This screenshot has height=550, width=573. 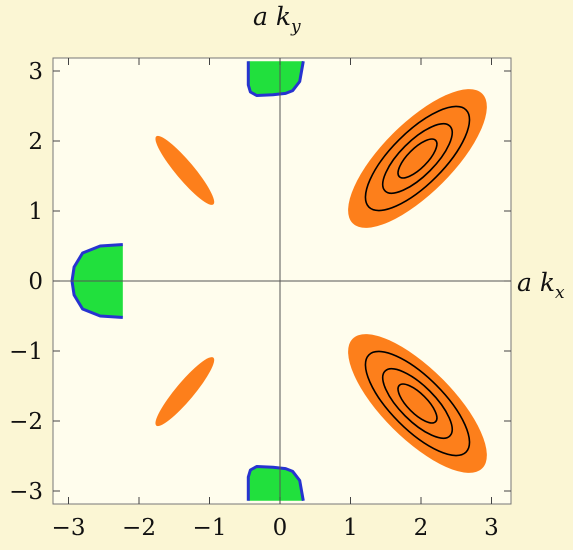 What do you see at coordinates (421, 528) in the screenshot?
I see `x-tick-label: 2` at bounding box center [421, 528].